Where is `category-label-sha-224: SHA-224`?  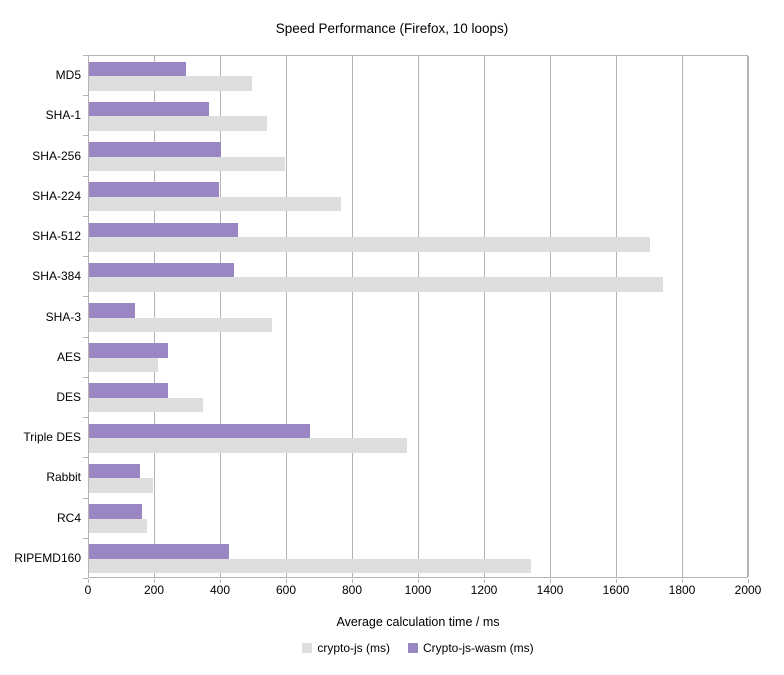
category-label-sha-224: SHA-224 is located at coordinates (56, 195).